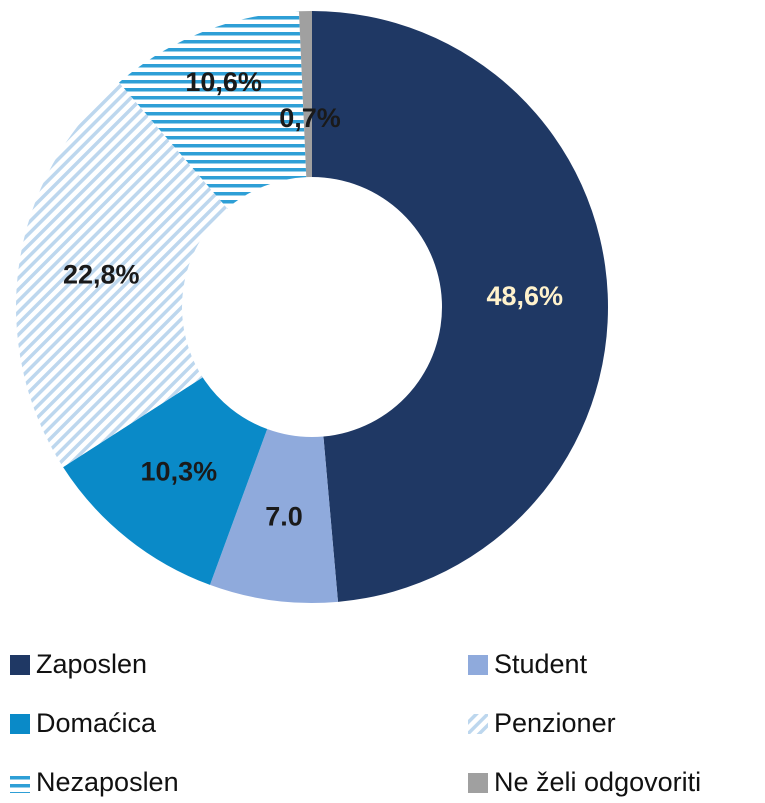 The width and height of the screenshot is (765, 803). I want to click on legend-label: Domaćica, so click(96, 723).